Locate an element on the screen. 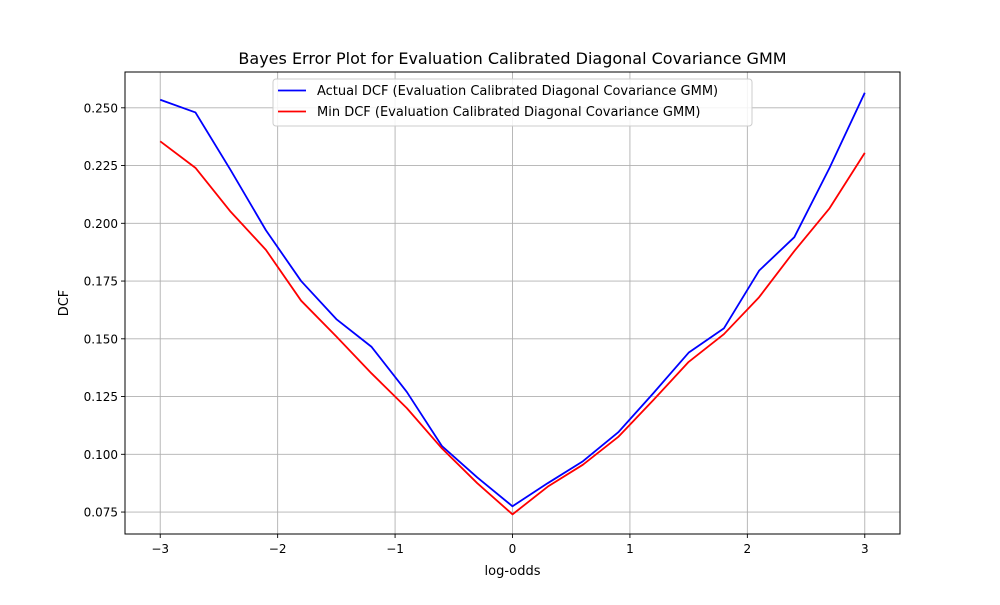 Image resolution: width=1000 pixels, height=605 pixels. x-tick-label: −3 is located at coordinates (160, 549).